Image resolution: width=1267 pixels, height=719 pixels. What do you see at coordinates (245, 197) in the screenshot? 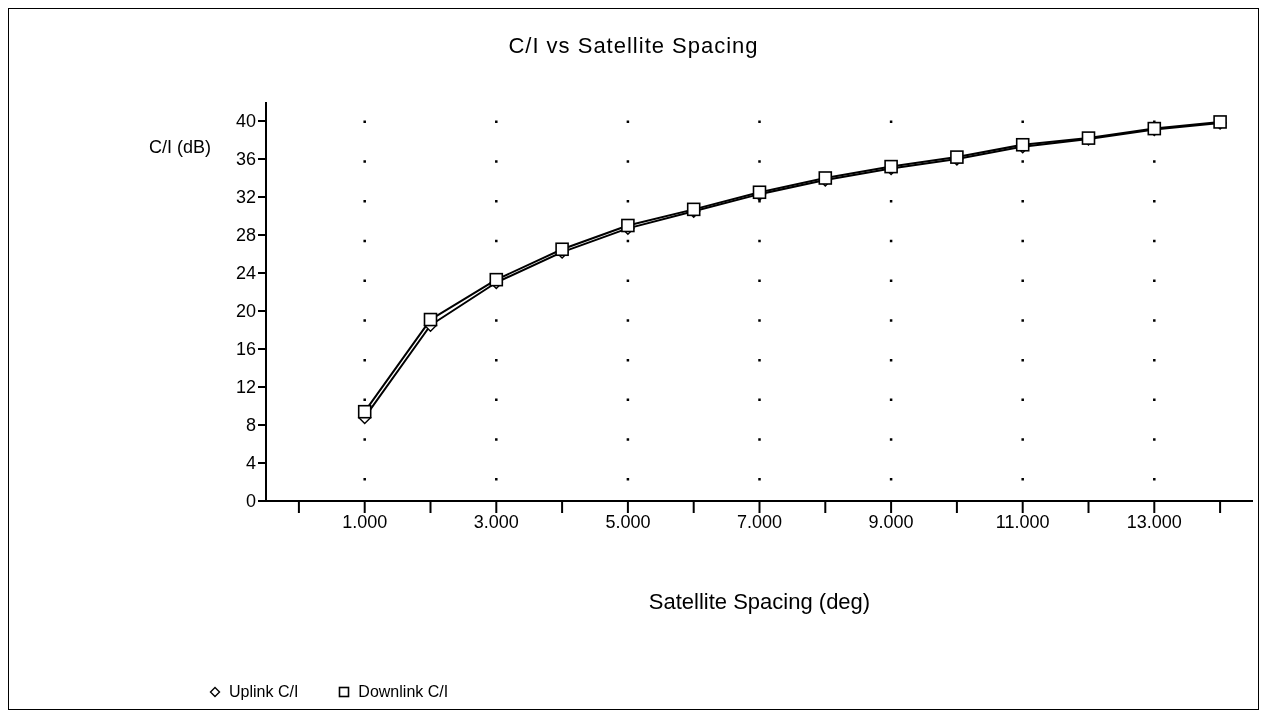
I see `y-tick-label: 32` at bounding box center [245, 197].